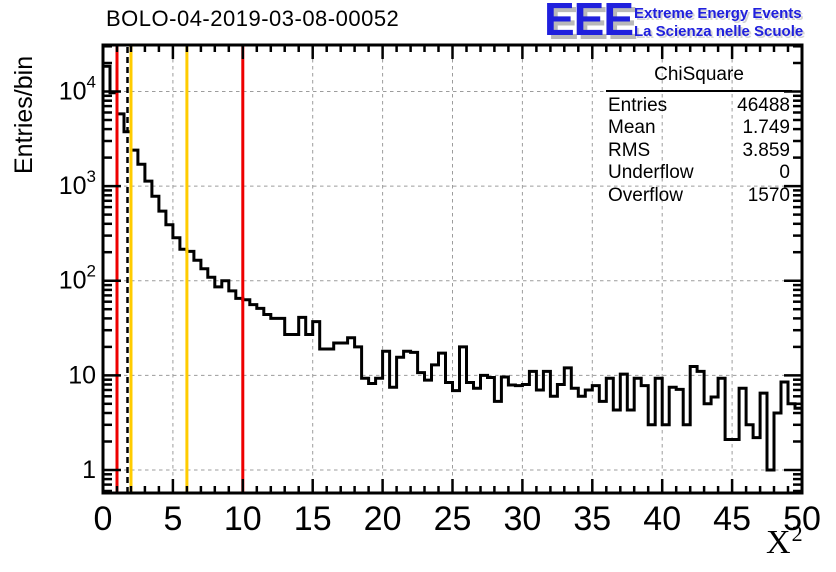 The width and height of the screenshot is (836, 572). What do you see at coordinates (766, 128) in the screenshot?
I see `stats-value: 1.749` at bounding box center [766, 128].